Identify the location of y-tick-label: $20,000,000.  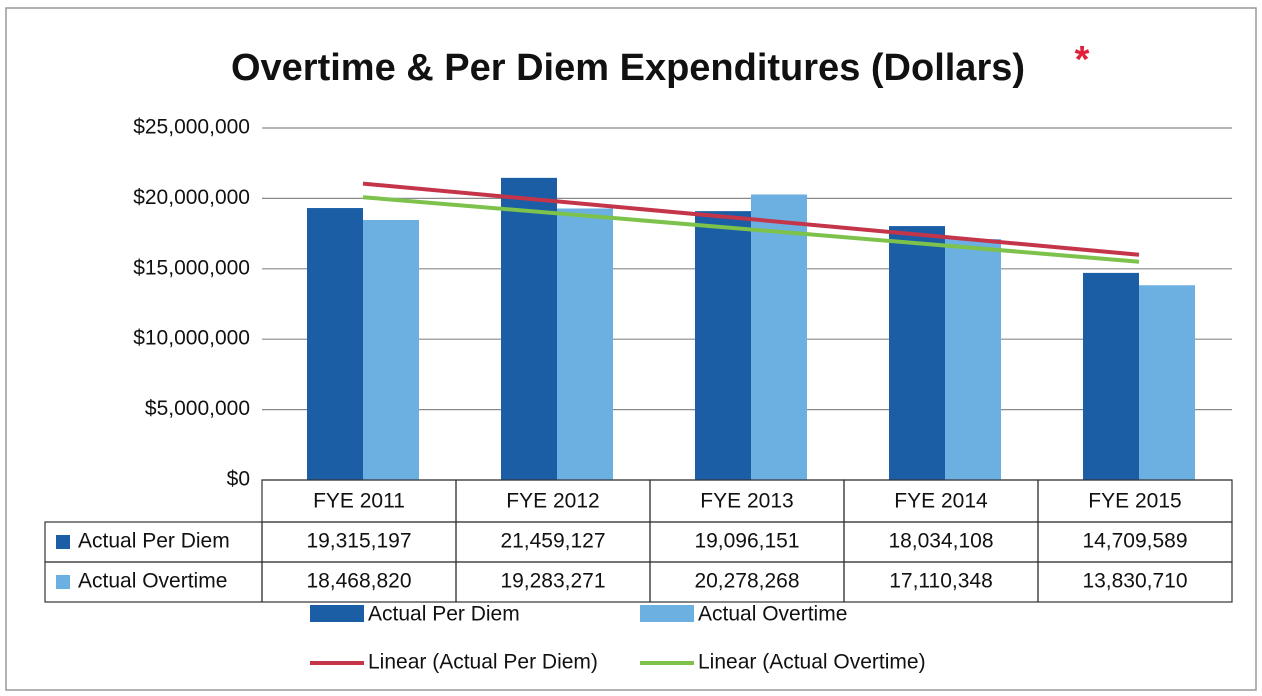
(191, 197).